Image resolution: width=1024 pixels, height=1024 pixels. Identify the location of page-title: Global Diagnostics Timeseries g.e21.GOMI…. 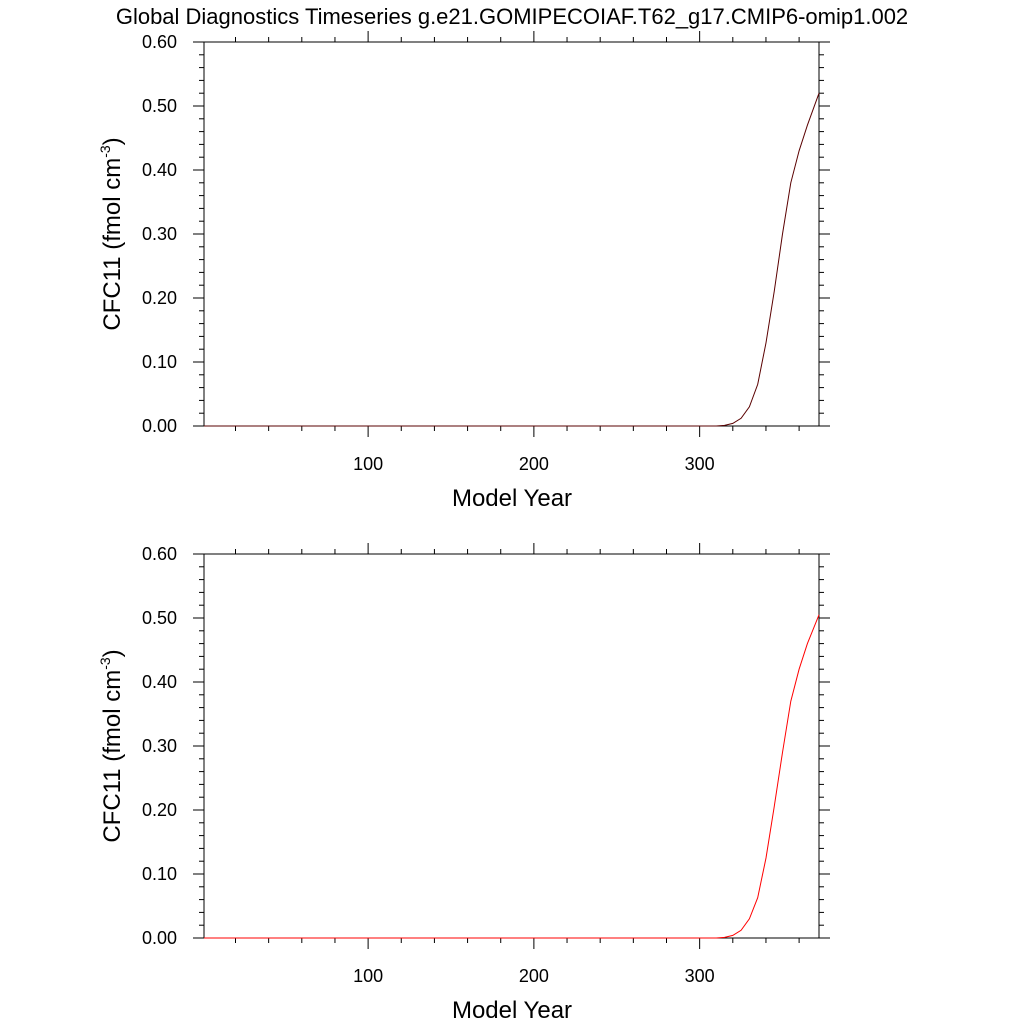
(512, 16).